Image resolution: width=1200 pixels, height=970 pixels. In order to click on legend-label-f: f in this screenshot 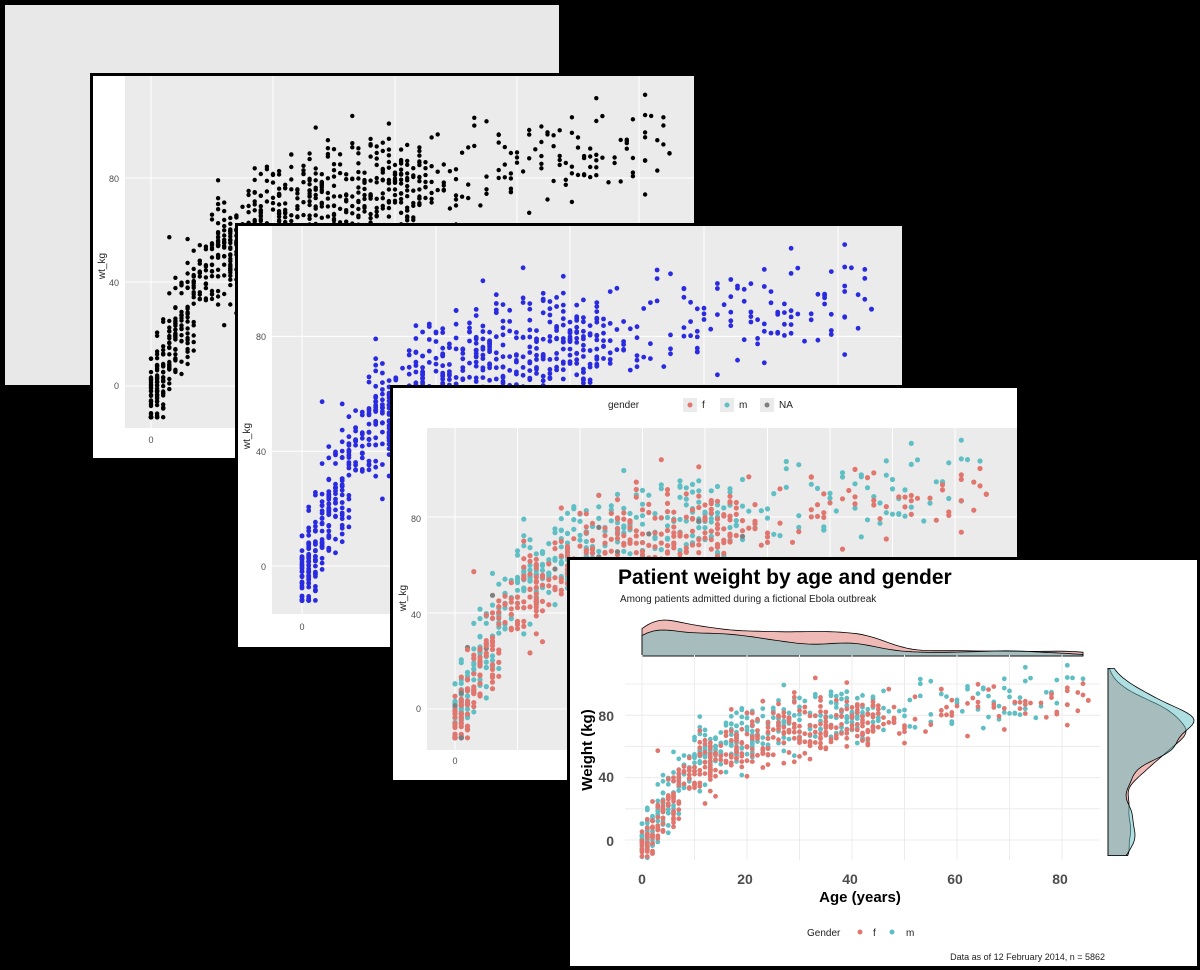, I will do `click(703, 405)`.